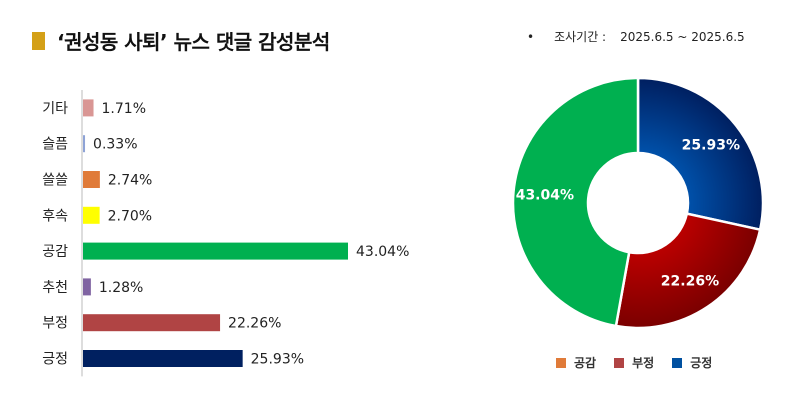 The image size is (800, 401). I want to click on donut-value-label: 22.26%, so click(690, 282).